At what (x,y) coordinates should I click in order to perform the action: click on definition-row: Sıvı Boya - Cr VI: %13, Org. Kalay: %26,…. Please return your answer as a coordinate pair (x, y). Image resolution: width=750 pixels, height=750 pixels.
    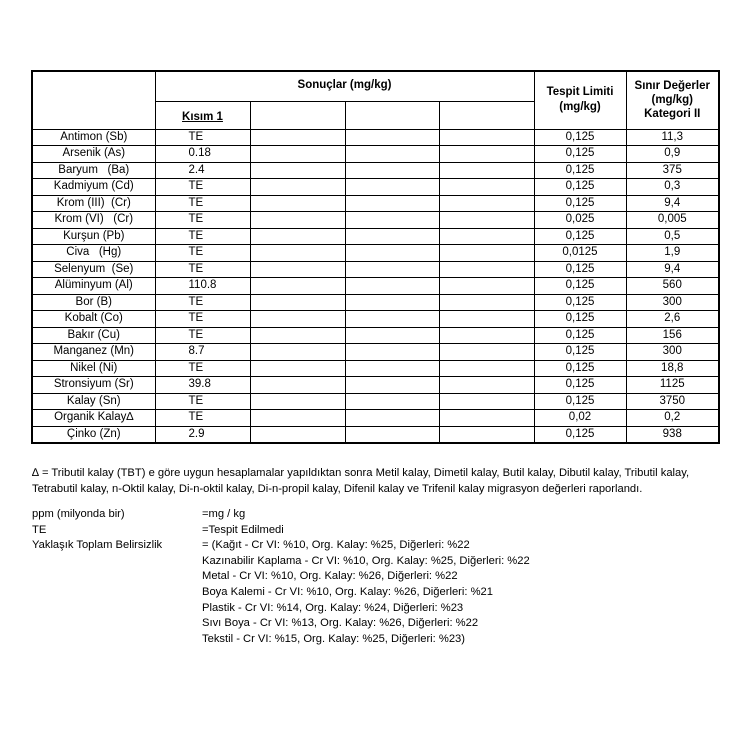
    Looking at the image, I should click on (281, 624).